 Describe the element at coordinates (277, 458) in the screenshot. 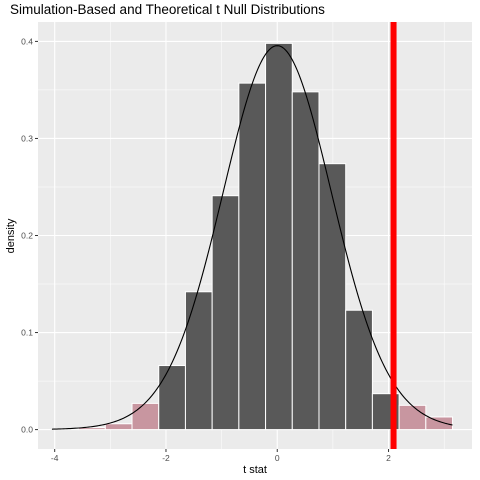

I see `x-tick-label: 0` at that location.